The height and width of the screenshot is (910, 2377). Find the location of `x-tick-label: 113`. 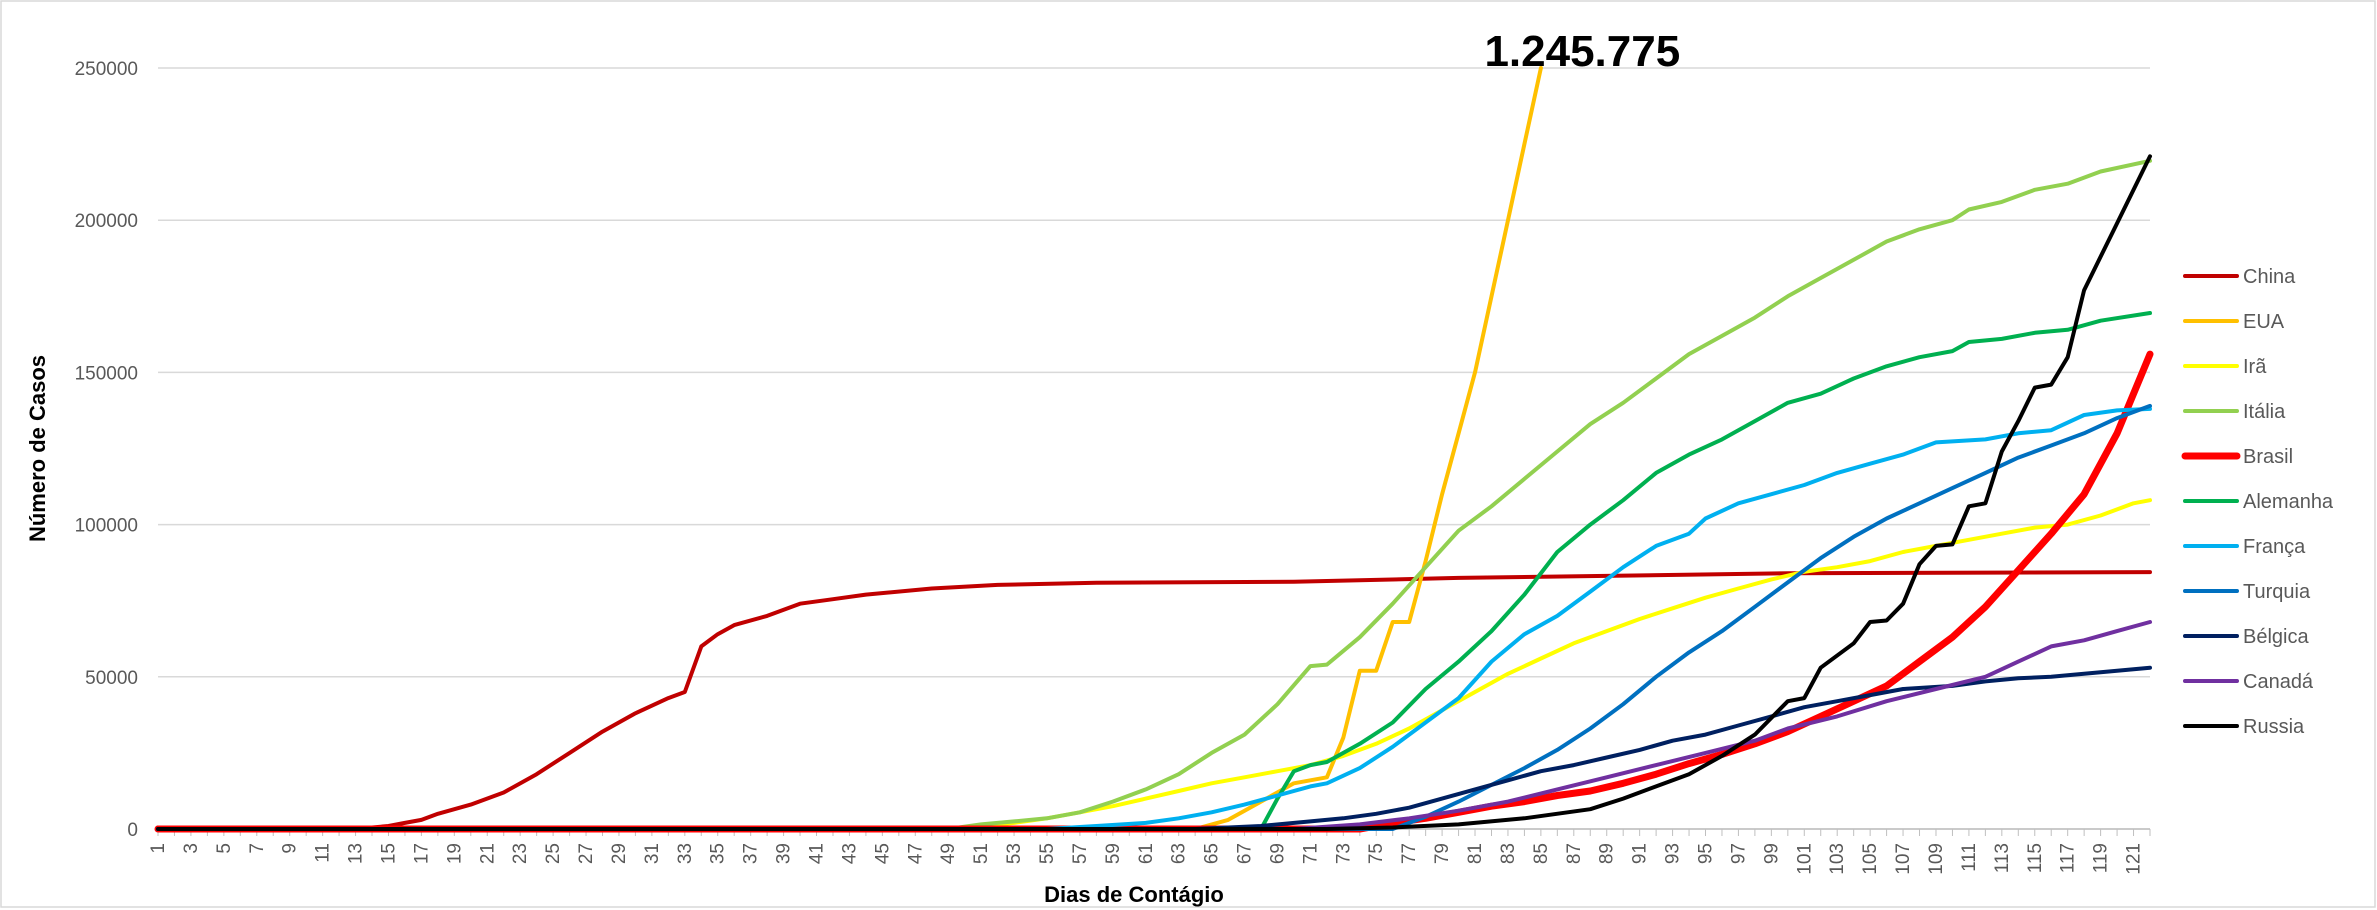

x-tick-label: 113 is located at coordinates (2002, 858).